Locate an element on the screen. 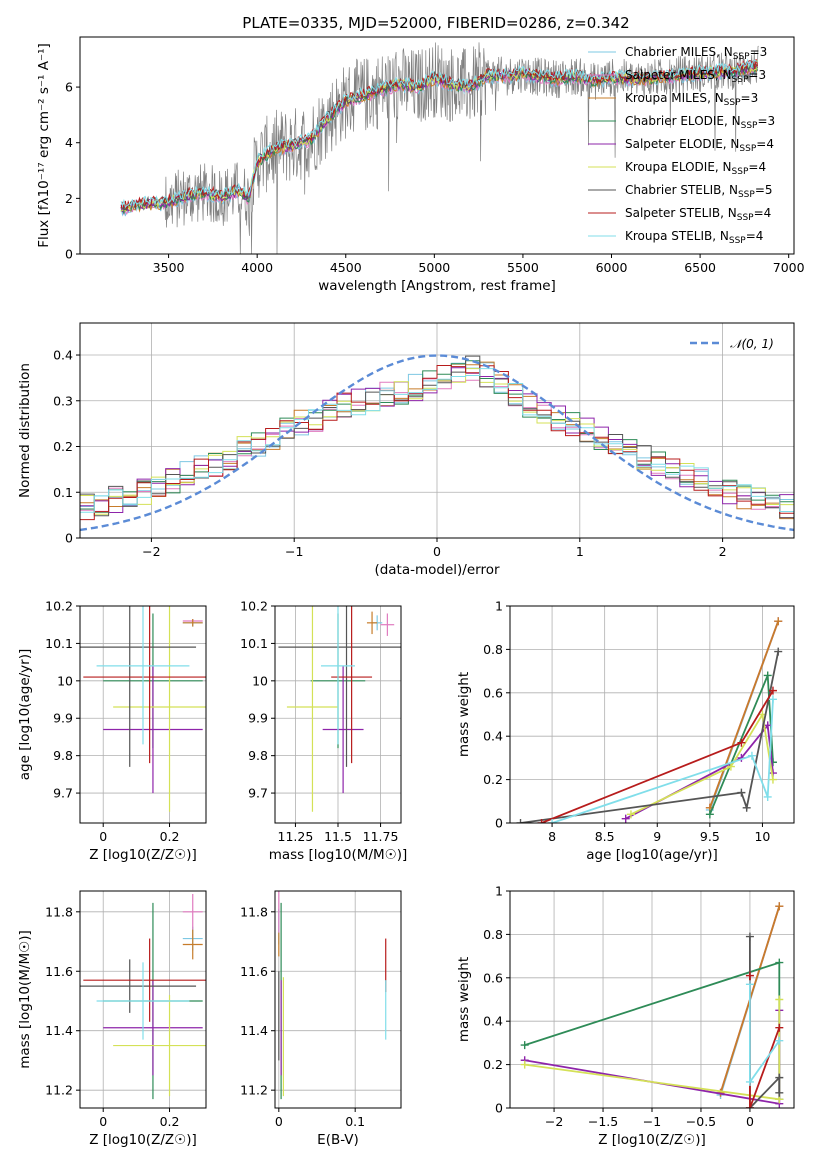 The image size is (819, 1170). panel-mass_vs_ebv: 0 0.1 11.2 11.4 11.6 11.8 E(B-V) is located at coordinates (321, 1019).